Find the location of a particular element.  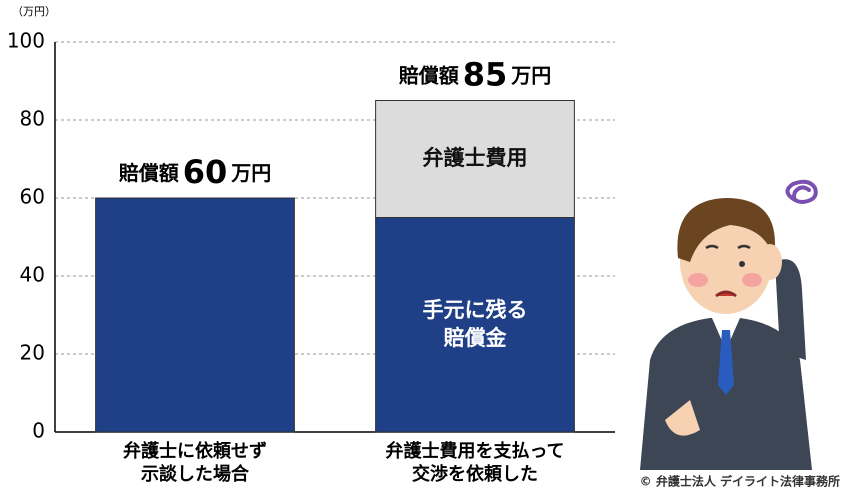

series-label: 弁護士費用 is located at coordinates (475, 158).